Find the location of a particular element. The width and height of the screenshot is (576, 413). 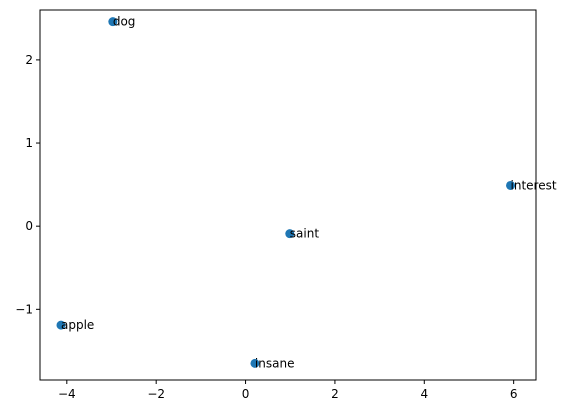

point-label: interest is located at coordinates (534, 185).